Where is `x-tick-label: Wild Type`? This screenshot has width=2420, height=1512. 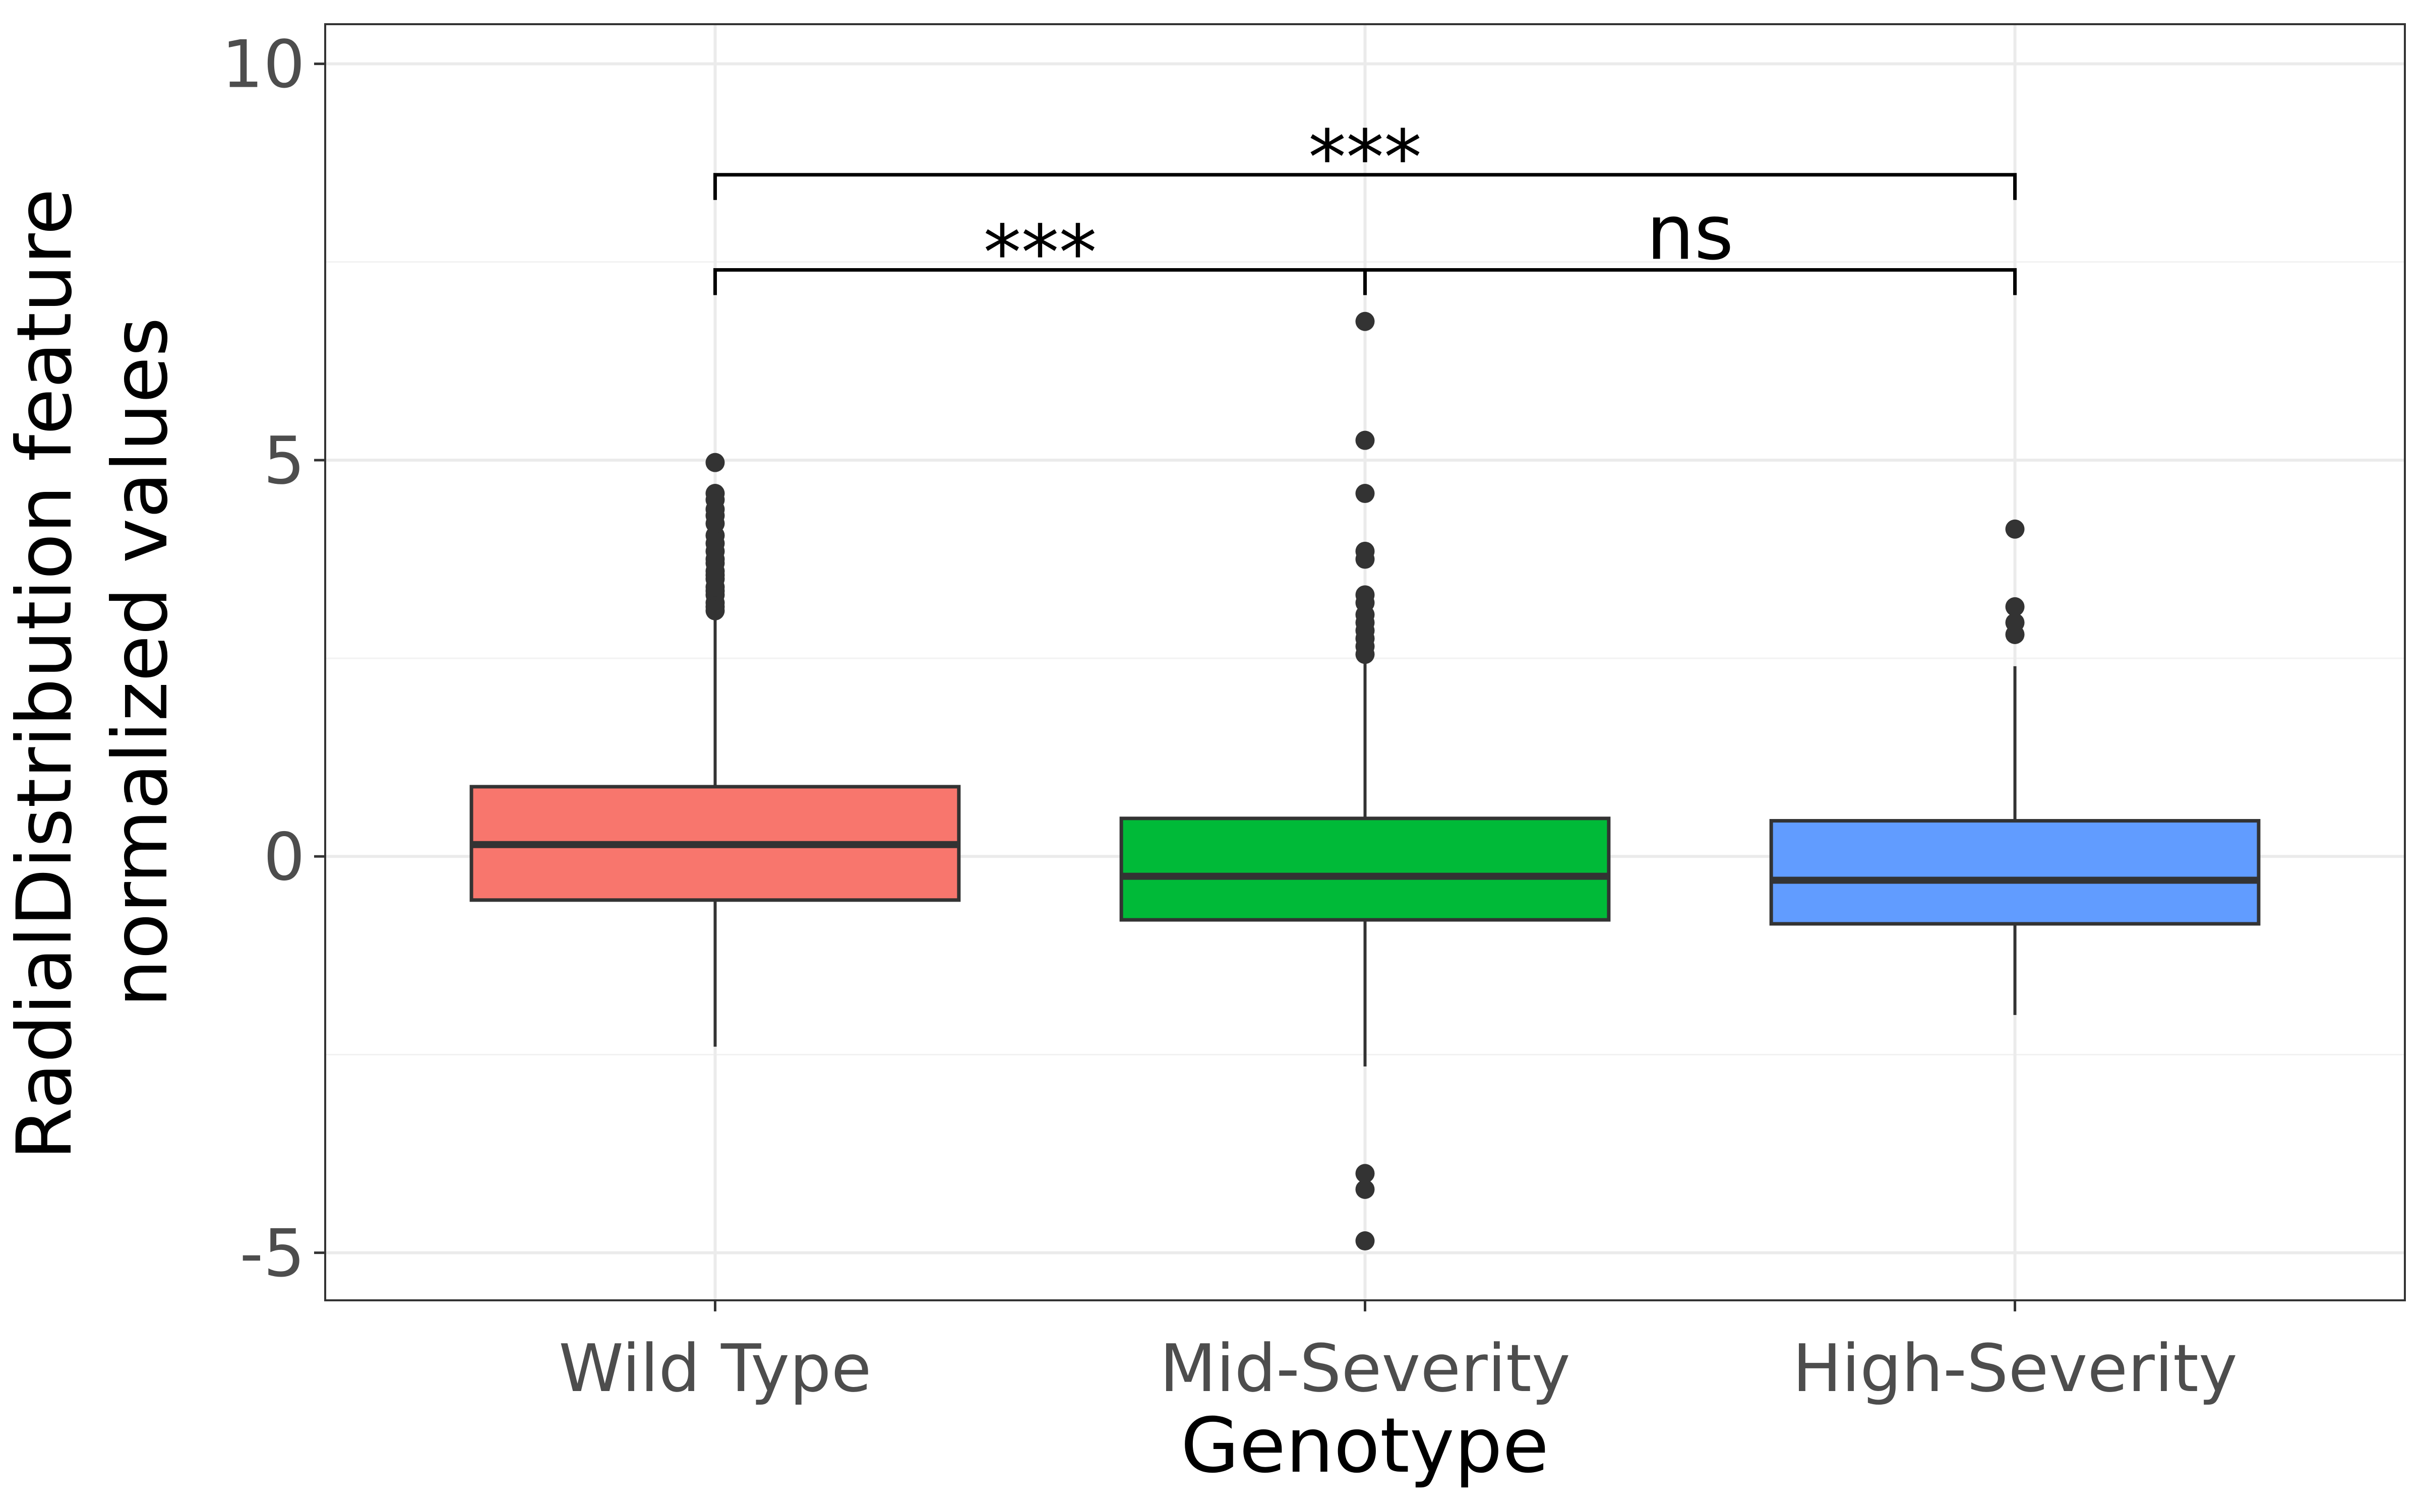 x-tick-label: Wild Type is located at coordinates (715, 1368).